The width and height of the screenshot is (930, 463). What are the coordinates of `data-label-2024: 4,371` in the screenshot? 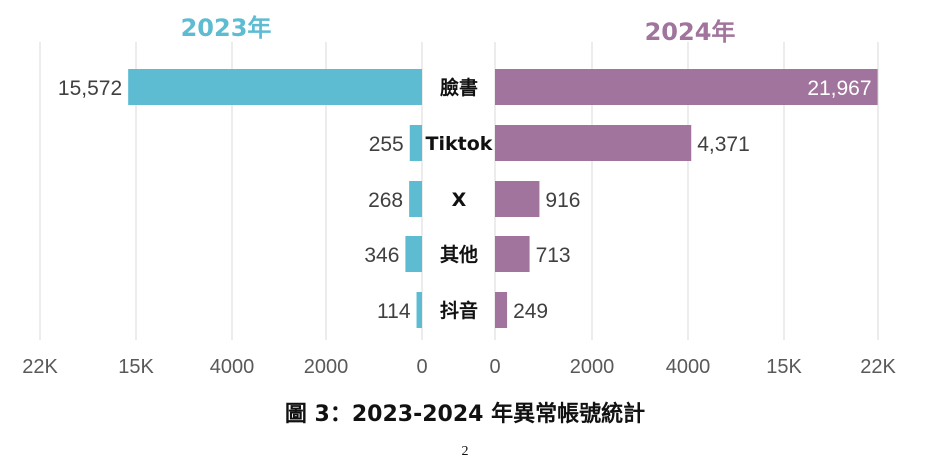 It's located at (723, 144).